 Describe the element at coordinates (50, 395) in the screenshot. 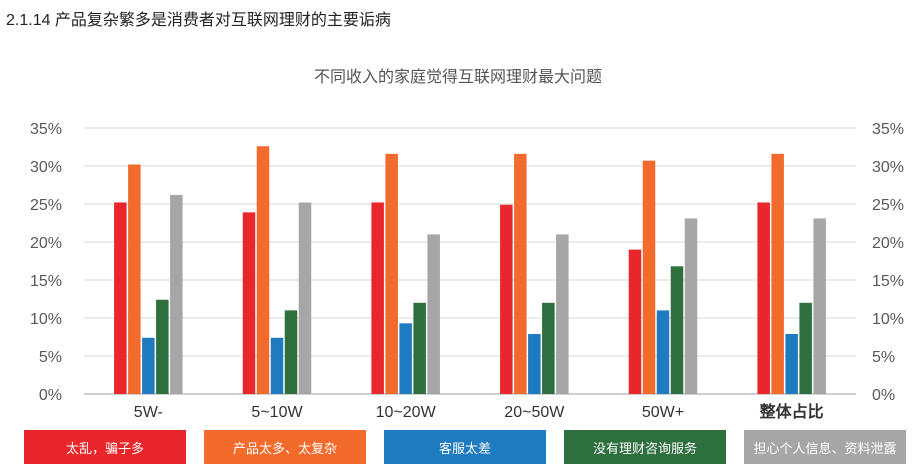

I see `y-tick-label-left: 0%` at that location.